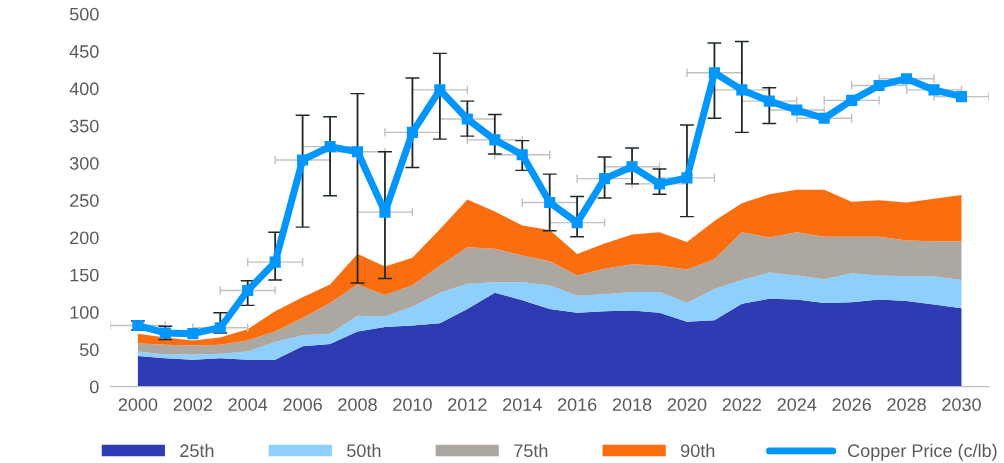  Describe the element at coordinates (84, 51) in the screenshot. I see `y-tick-label: 450` at that location.